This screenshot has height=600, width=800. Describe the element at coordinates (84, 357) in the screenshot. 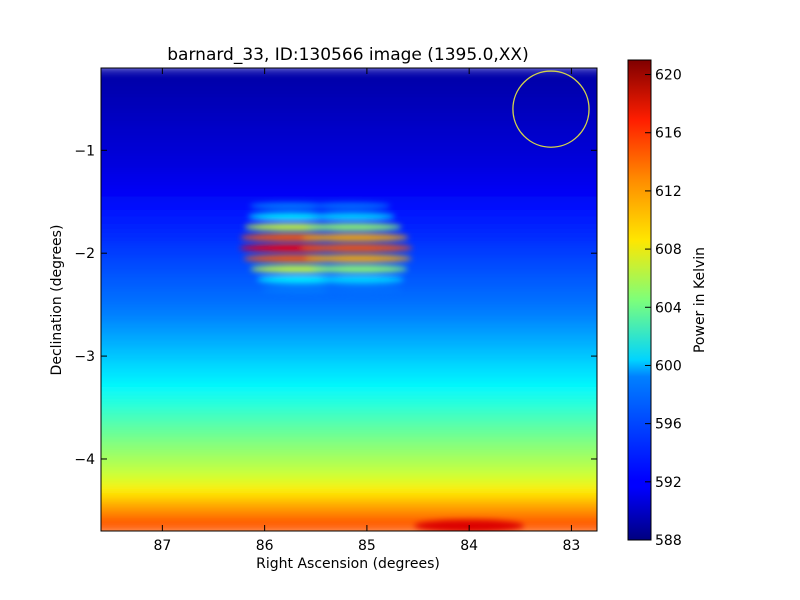

I see `y-tick-label: −3` at that location.